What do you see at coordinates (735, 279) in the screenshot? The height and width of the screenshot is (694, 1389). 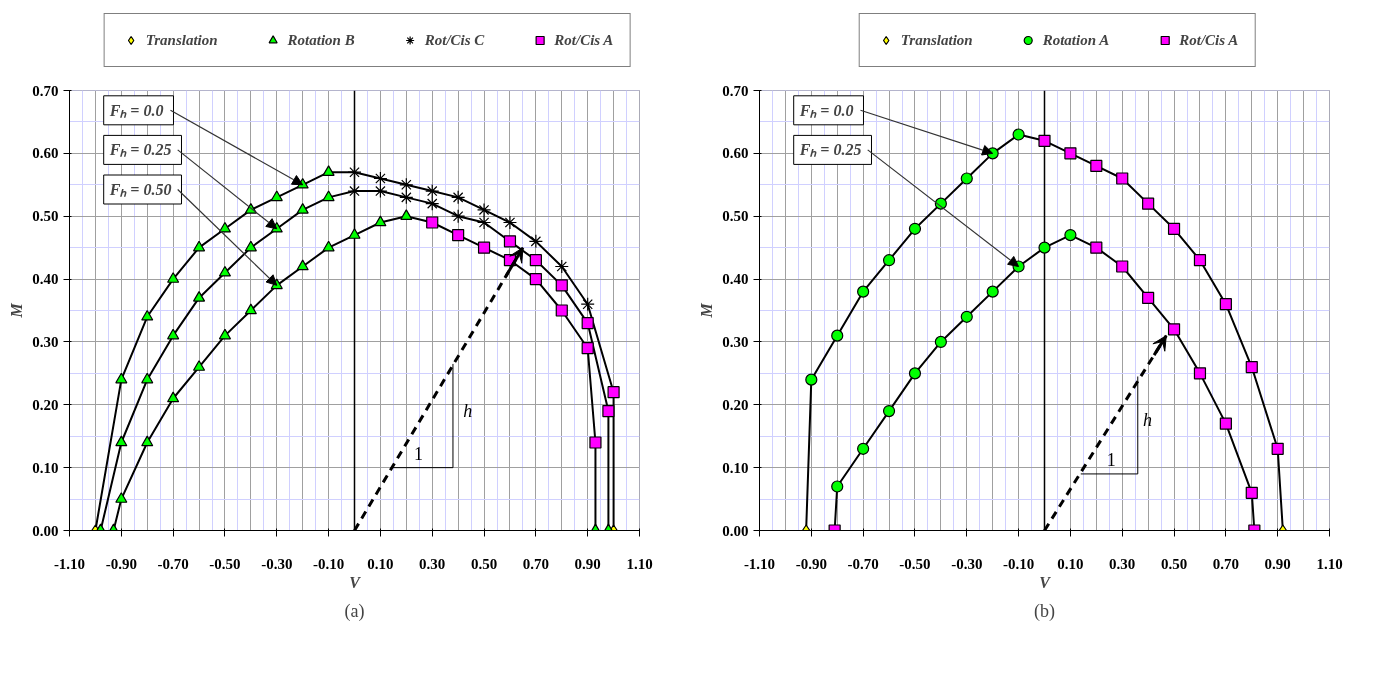 I see `y-tick-label: 0.40` at bounding box center [735, 279].